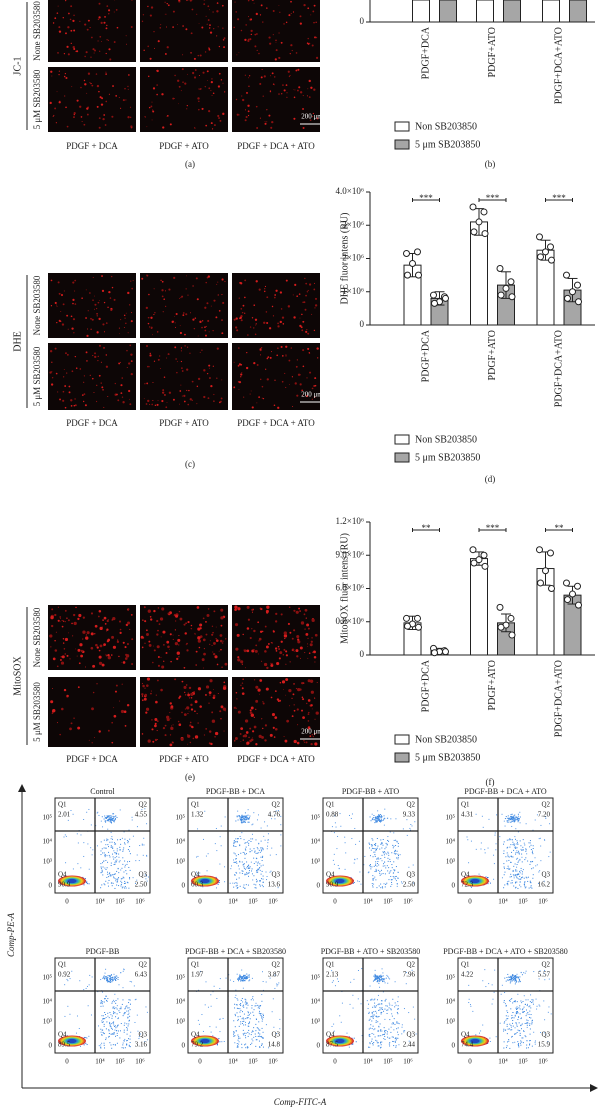 Image resolution: width=603 pixels, height=1111 pixels. Describe the element at coordinates (48, 818) in the screenshot. I see `y-tick-label: 10⁵` at that location.